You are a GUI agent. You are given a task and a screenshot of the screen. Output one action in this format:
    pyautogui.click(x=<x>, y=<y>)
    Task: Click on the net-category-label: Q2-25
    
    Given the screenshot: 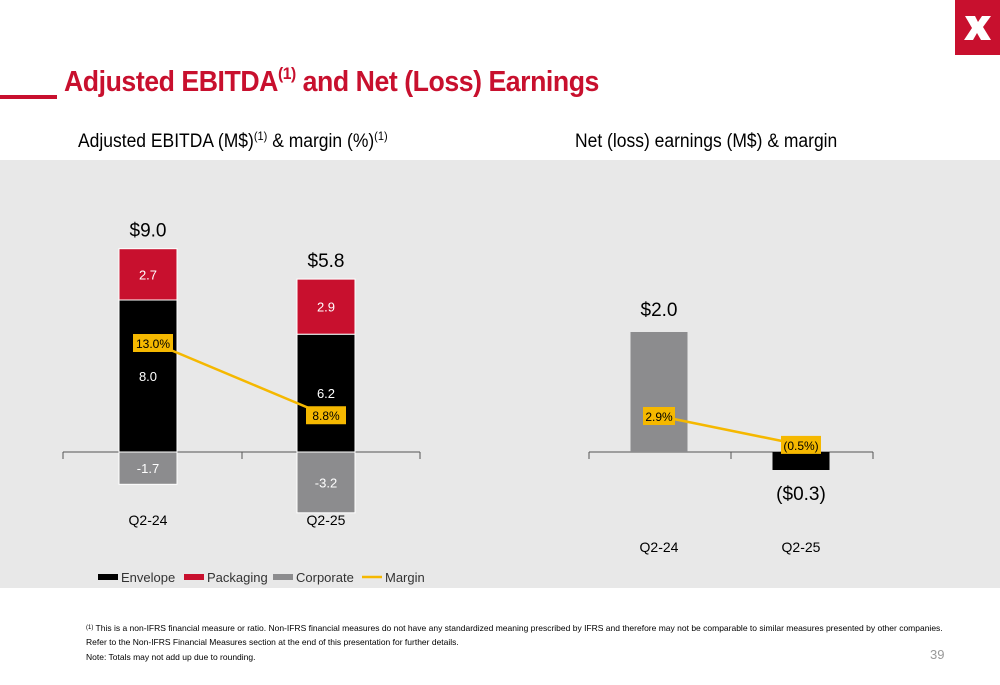 What is the action you would take?
    pyautogui.click(x=801, y=547)
    